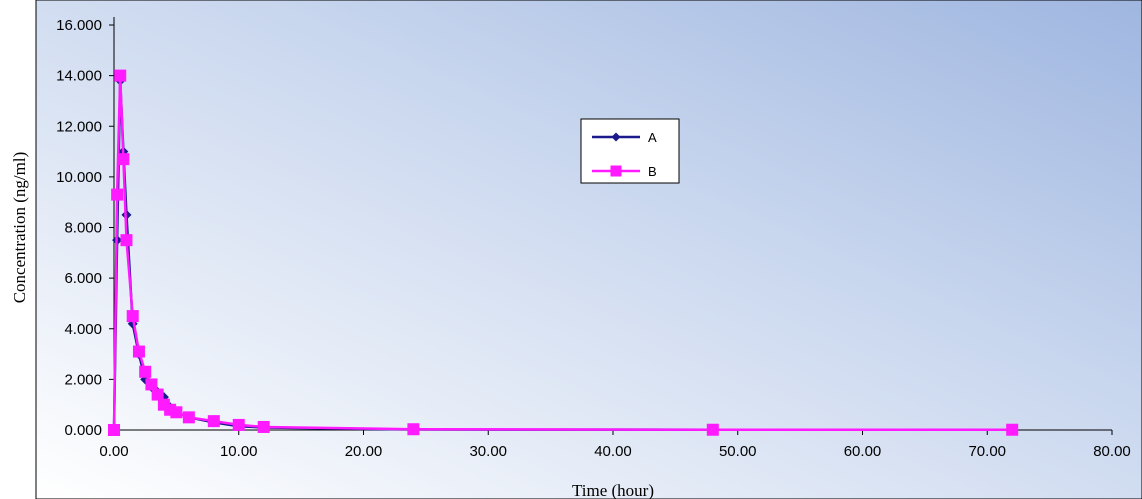 The image size is (1142, 499). Describe the element at coordinates (79, 177) in the screenshot. I see `y-tick-label: 10.000` at that location.